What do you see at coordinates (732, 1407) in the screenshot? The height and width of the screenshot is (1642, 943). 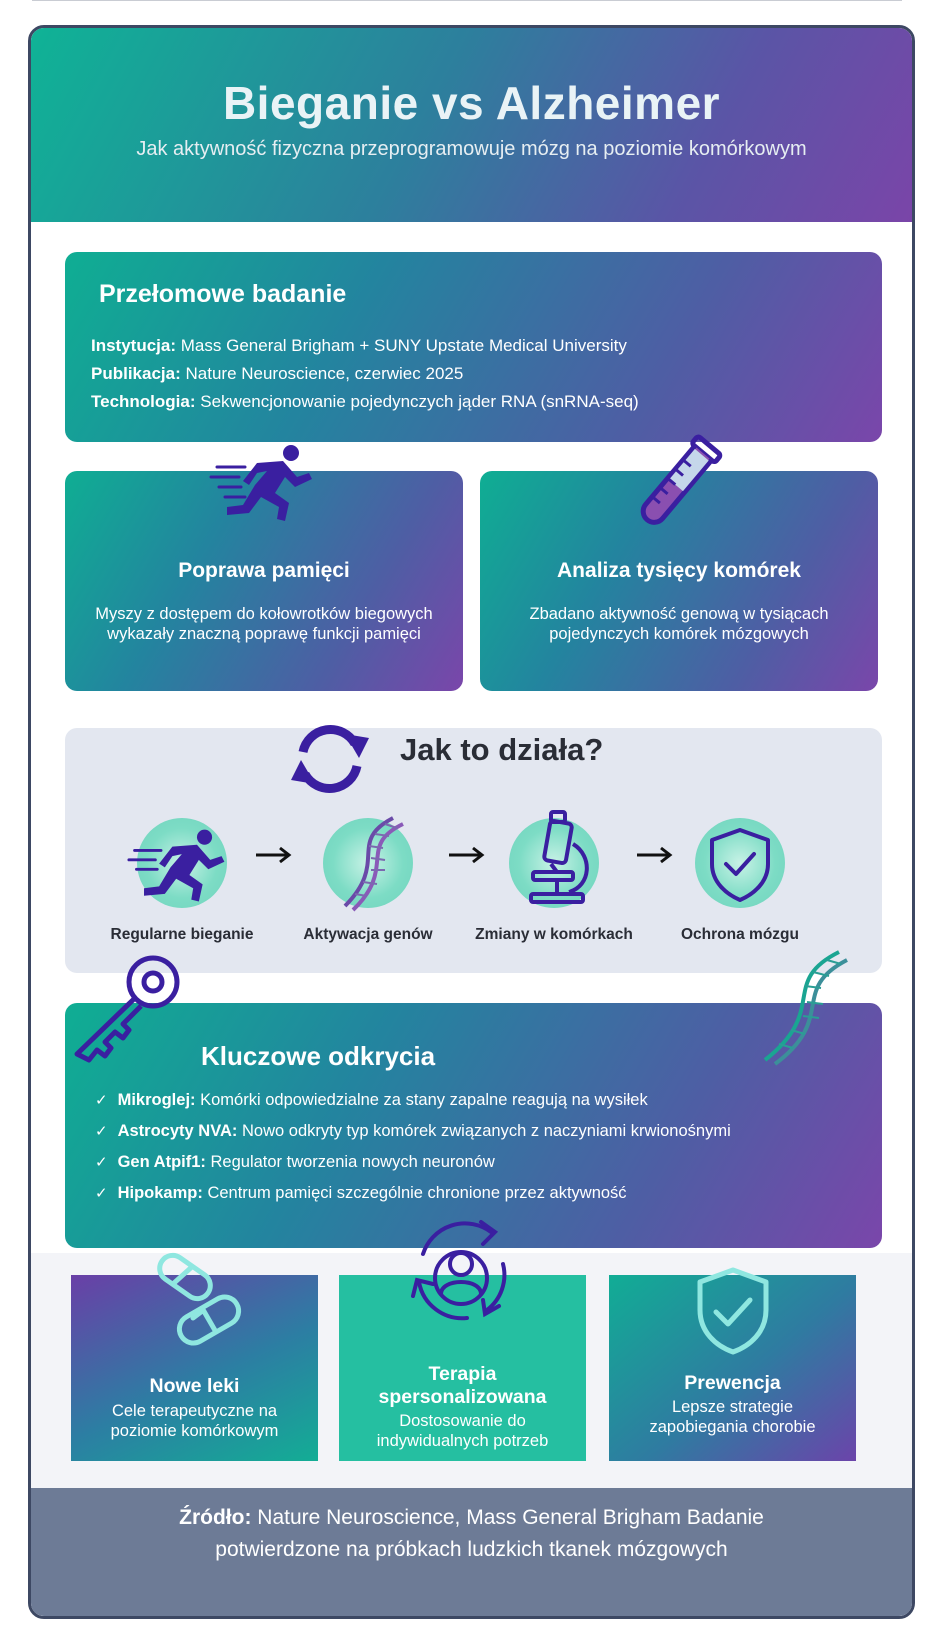 I see `box-text-line: Lepsze strategie` at bounding box center [732, 1407].